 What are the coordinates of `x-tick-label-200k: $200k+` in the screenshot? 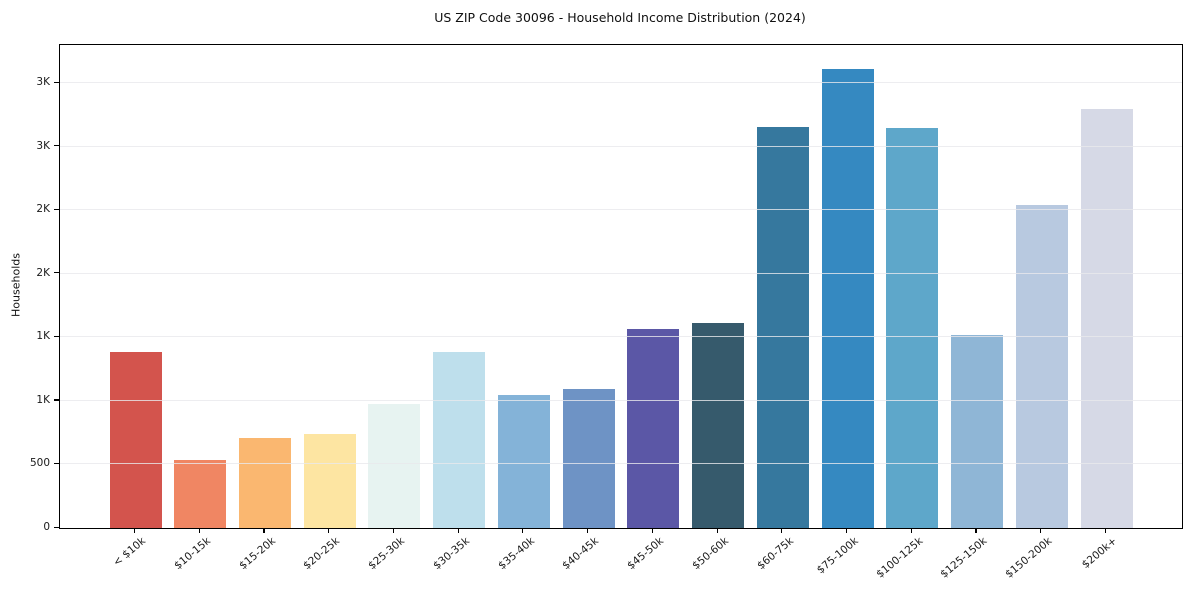 It's located at (1099, 553).